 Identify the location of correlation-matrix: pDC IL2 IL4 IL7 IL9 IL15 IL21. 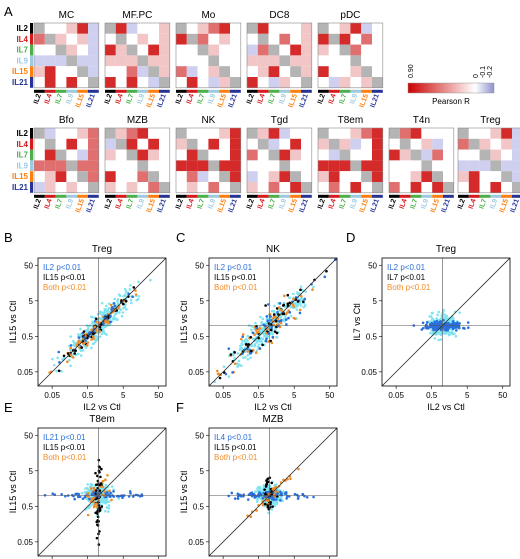
(350, 59).